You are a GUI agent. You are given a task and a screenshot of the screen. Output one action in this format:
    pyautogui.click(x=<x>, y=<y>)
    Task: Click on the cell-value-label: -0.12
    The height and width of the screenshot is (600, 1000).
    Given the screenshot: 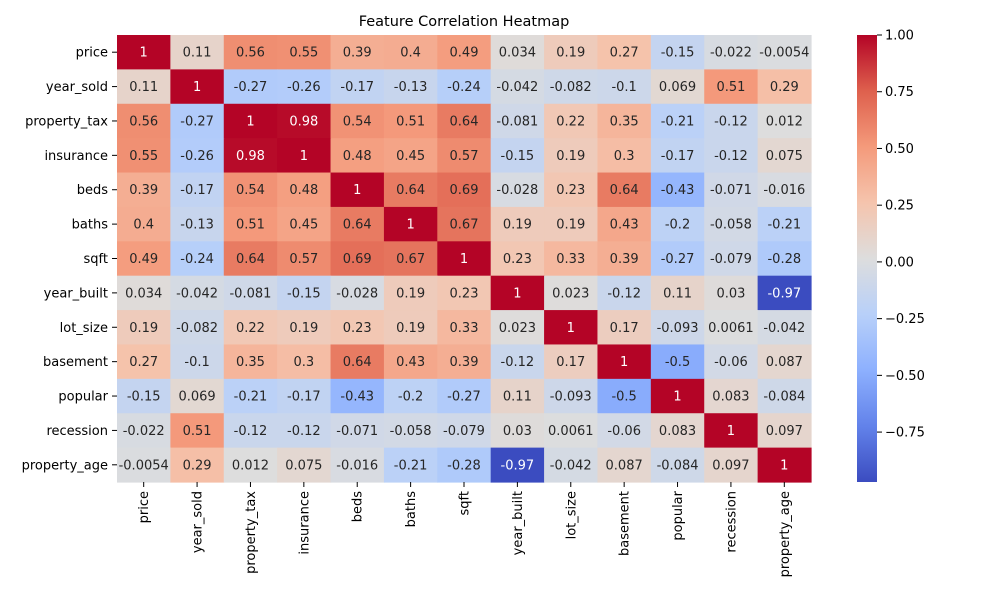 What is the action you would take?
    pyautogui.click(x=731, y=156)
    